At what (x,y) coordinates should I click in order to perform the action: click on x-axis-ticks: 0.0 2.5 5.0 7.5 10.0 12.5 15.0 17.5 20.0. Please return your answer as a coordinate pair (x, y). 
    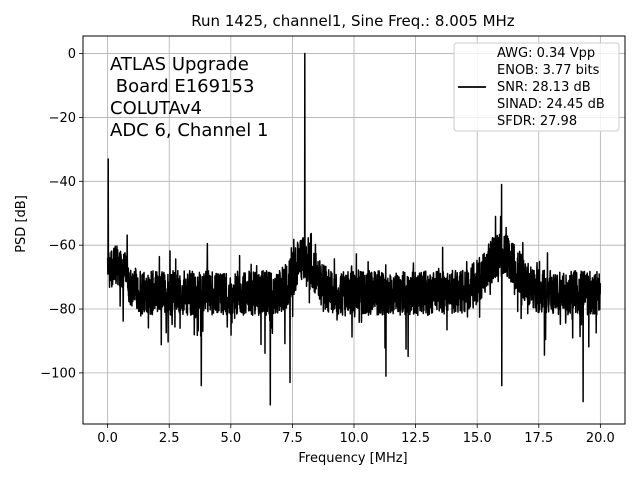
    Looking at the image, I should click on (356, 435).